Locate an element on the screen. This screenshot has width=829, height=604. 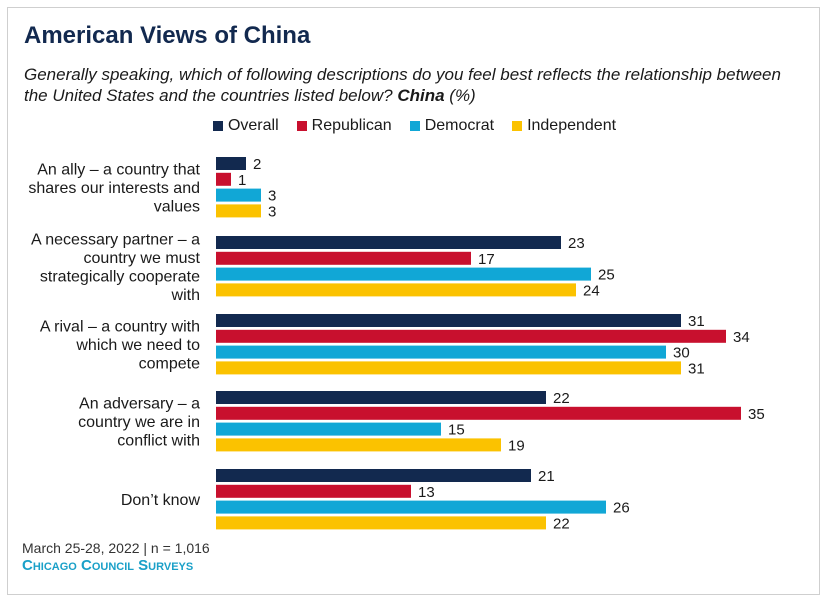
chart-title: American Views of China is located at coordinates (167, 35).